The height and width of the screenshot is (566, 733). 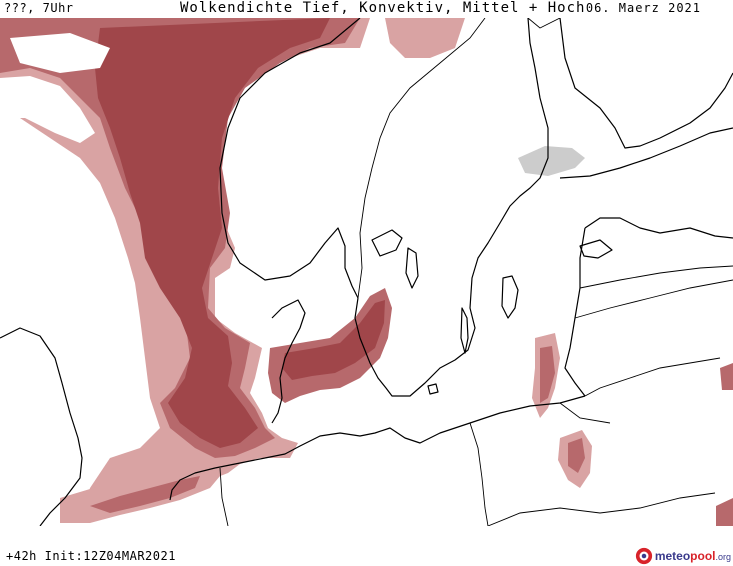 I want to click on meteopool-logo-text: meteopool.org, so click(x=692, y=556).